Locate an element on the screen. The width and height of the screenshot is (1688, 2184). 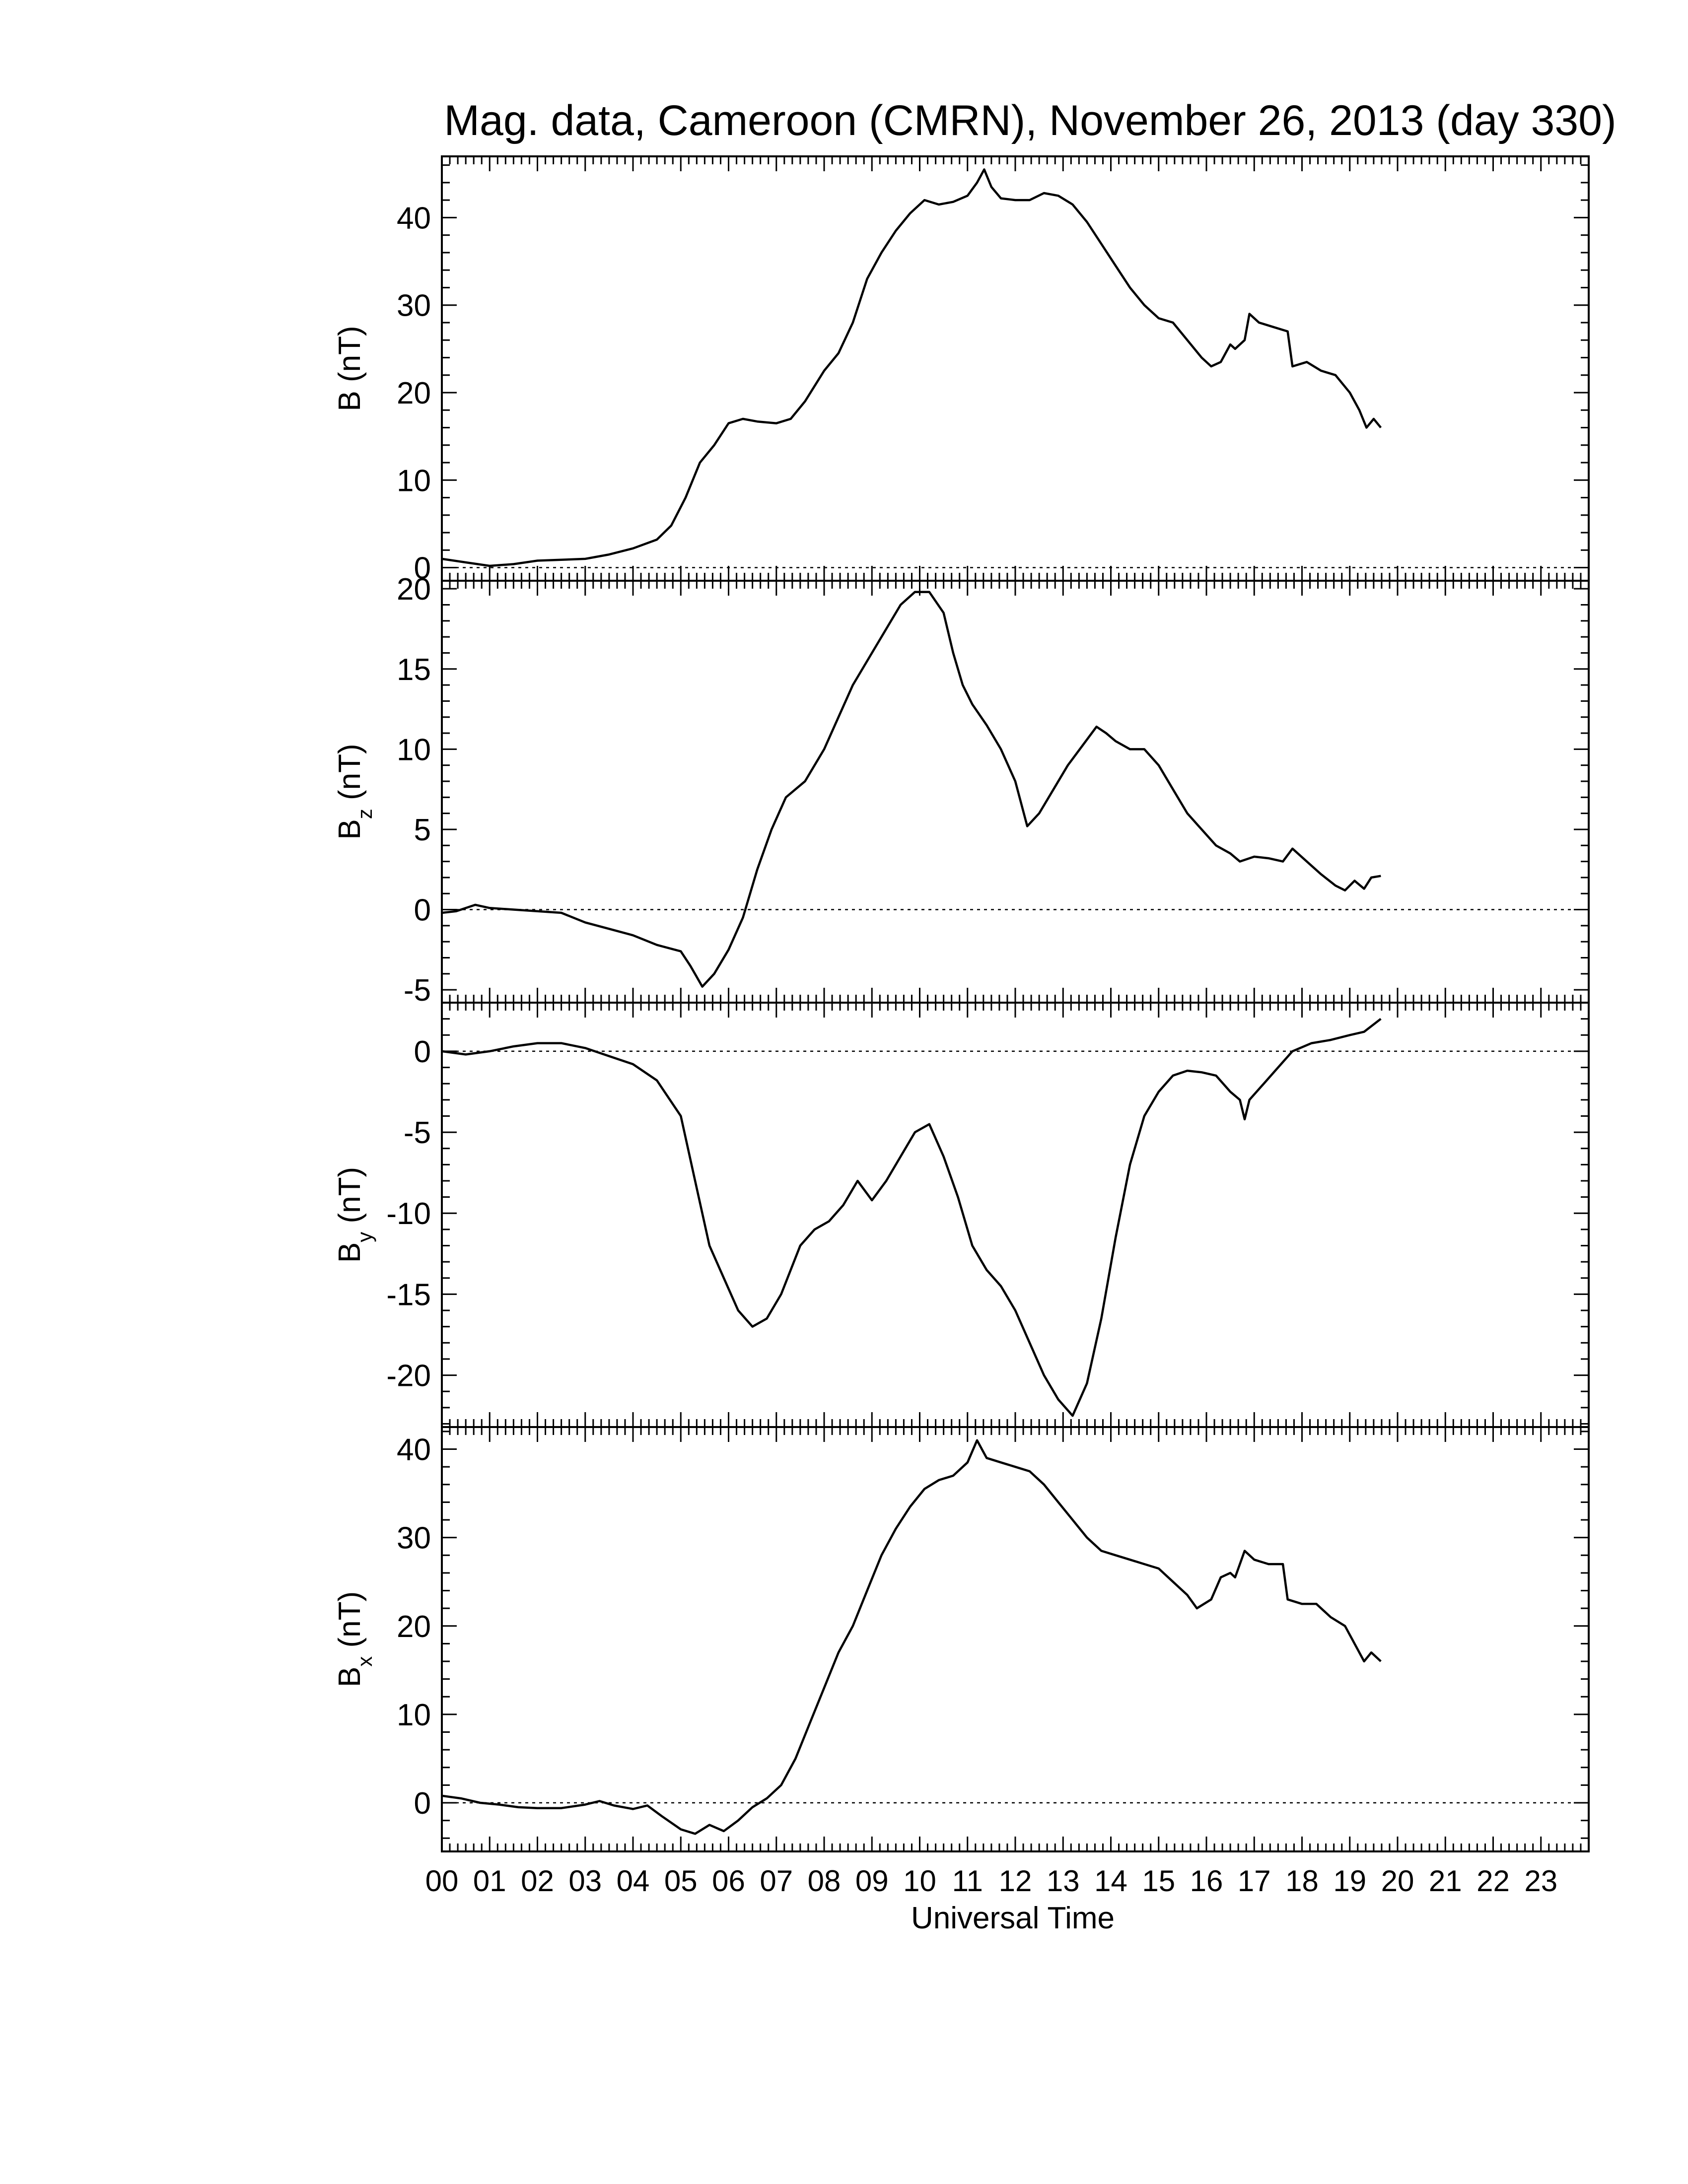
x-tick-label: 13 is located at coordinates (1063, 1881).